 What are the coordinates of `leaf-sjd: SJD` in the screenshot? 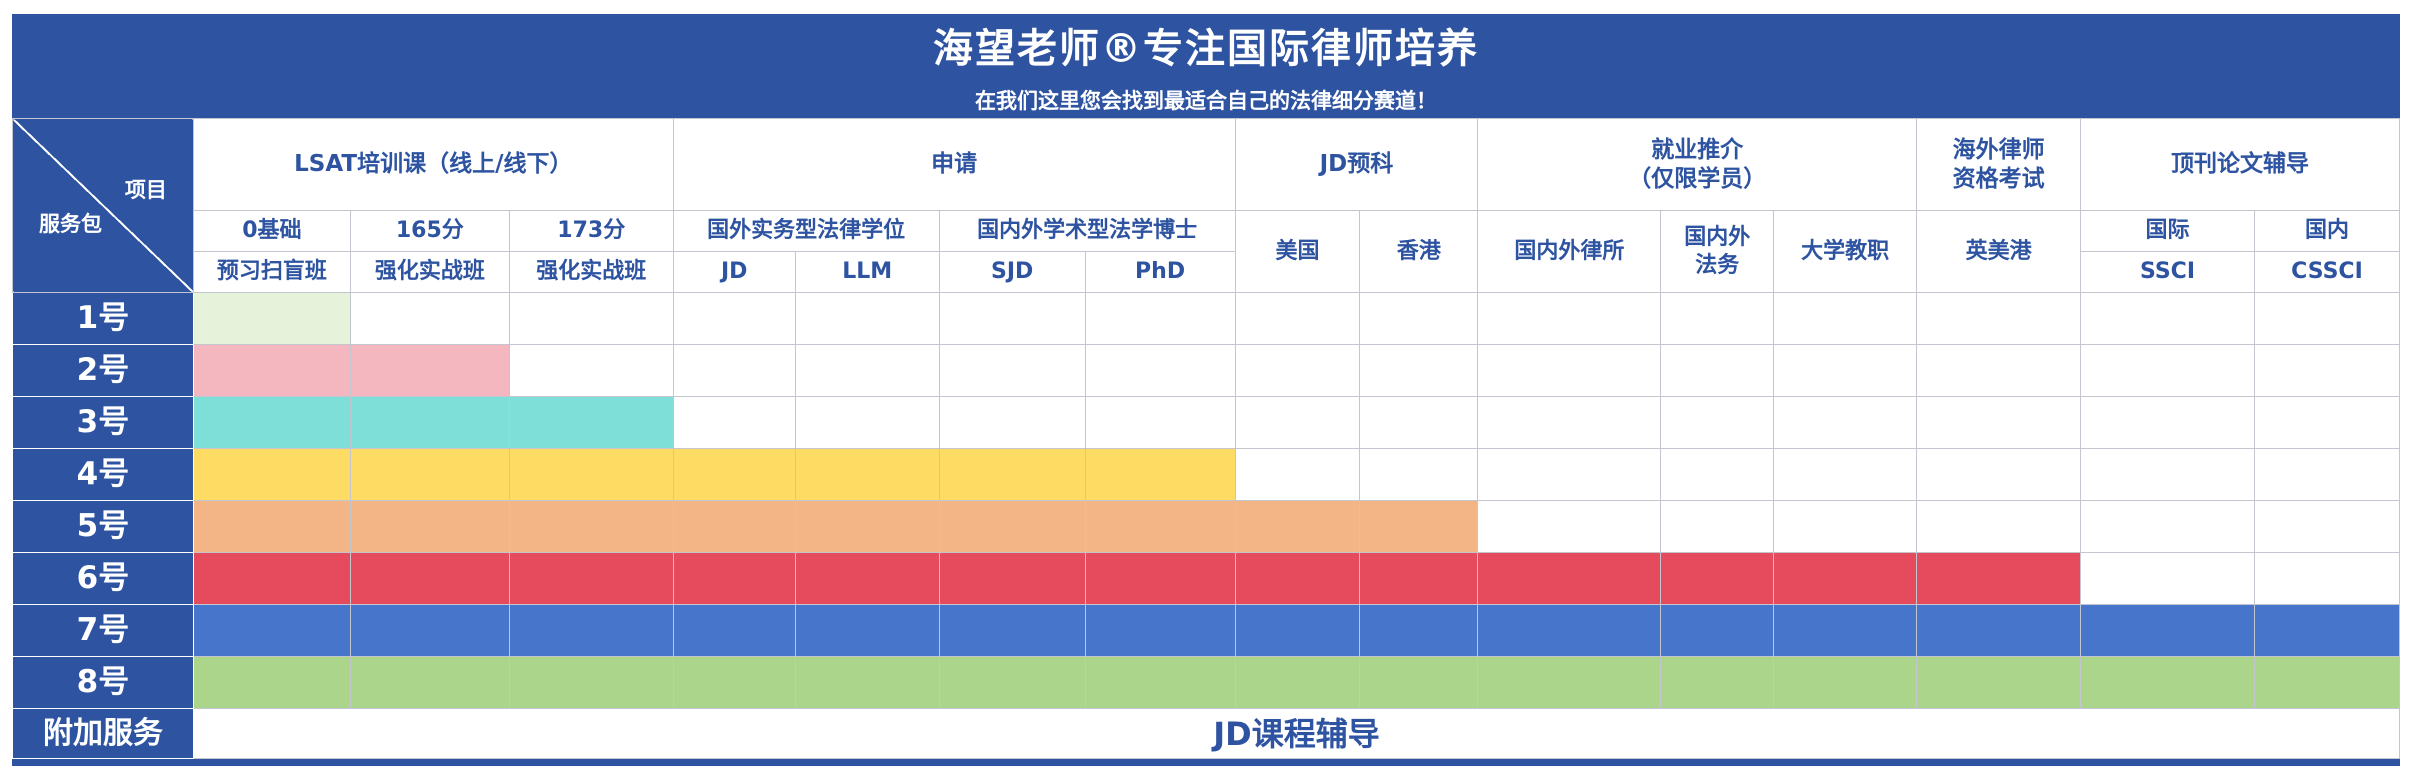 It's located at (1012, 272).